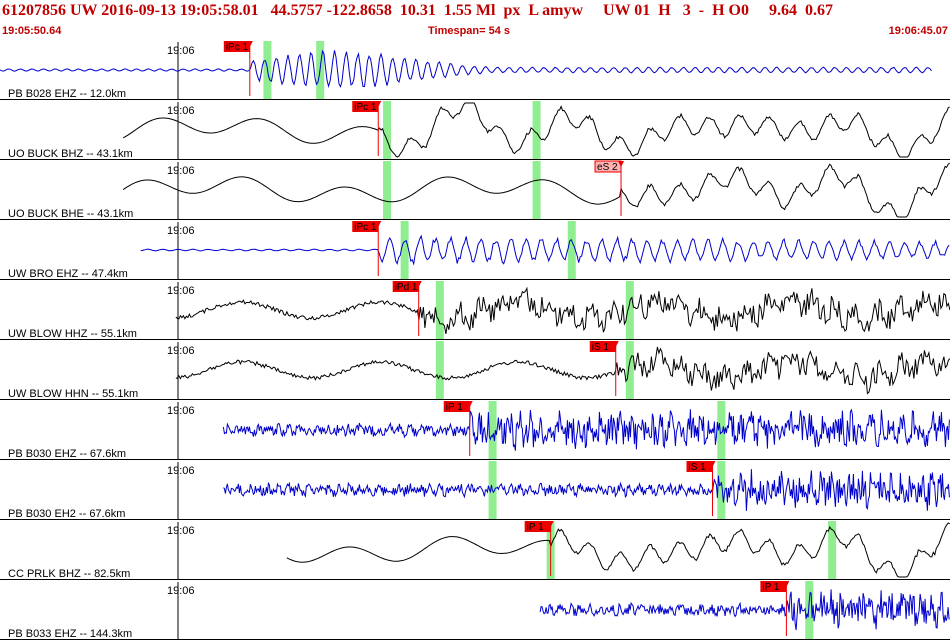 The width and height of the screenshot is (950, 640). What do you see at coordinates (70, 154) in the screenshot?
I see `station-label: UO BUCK BHZ -- 43.1km` at bounding box center [70, 154].